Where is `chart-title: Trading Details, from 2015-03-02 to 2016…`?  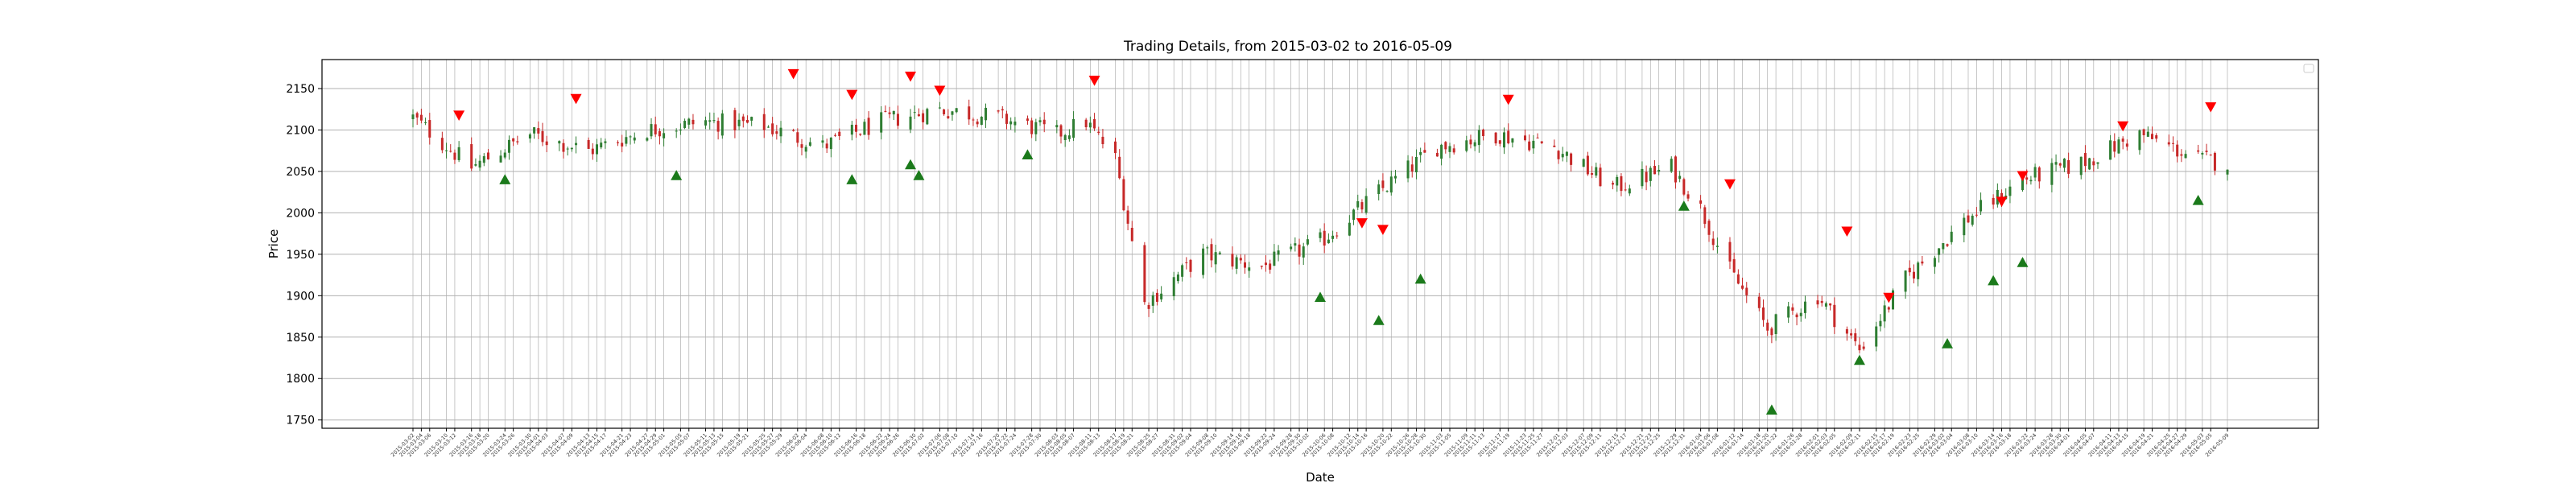 chart-title: Trading Details, from 2015-03-02 to 2016… is located at coordinates (1287, 47).